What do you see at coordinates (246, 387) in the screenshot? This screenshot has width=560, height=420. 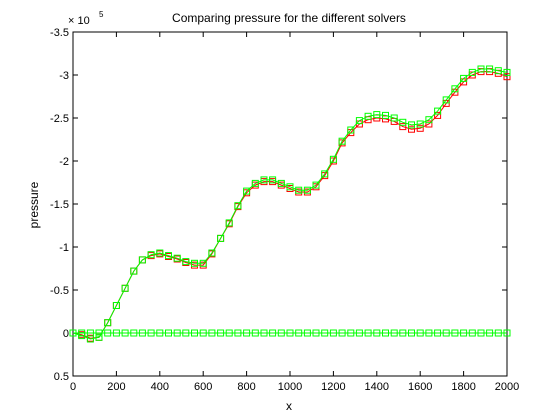 I see `x-tick-label: 800` at bounding box center [246, 387].